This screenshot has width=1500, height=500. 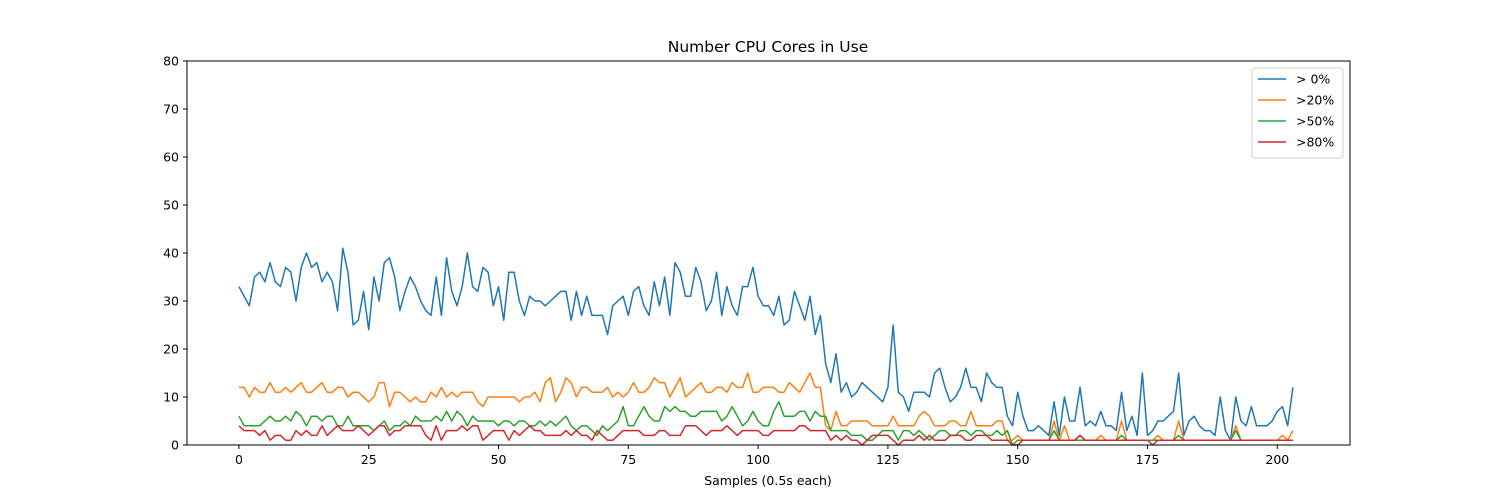 What do you see at coordinates (1315, 121) in the screenshot?
I see `legend-label-gt50pct: >50%` at bounding box center [1315, 121].